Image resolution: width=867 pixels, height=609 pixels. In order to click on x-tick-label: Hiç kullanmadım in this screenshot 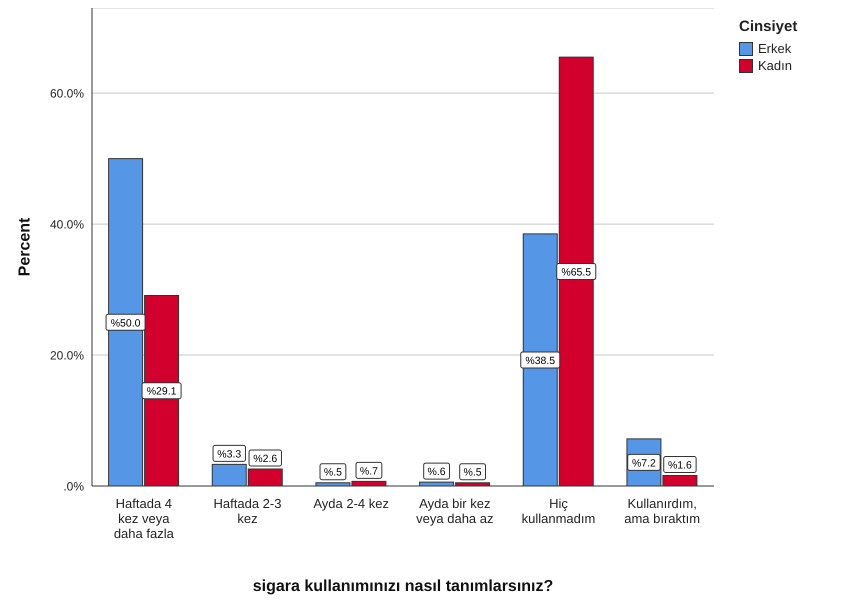, I will do `click(559, 511)`.